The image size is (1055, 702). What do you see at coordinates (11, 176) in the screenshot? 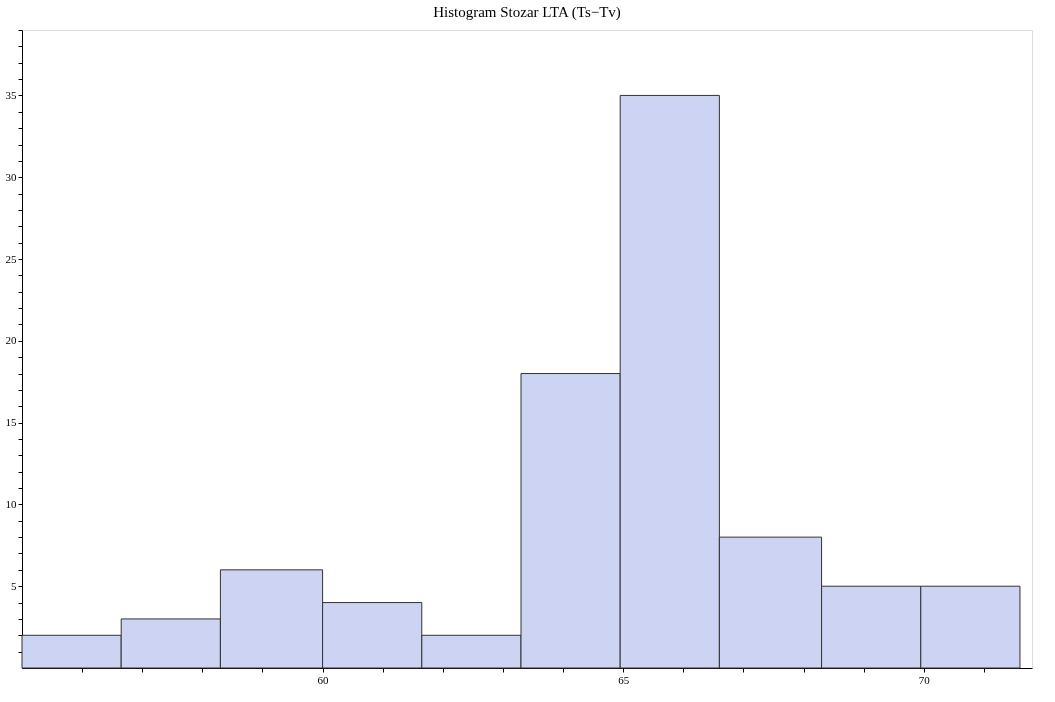
I see `y-tick-label: 30` at bounding box center [11, 176].